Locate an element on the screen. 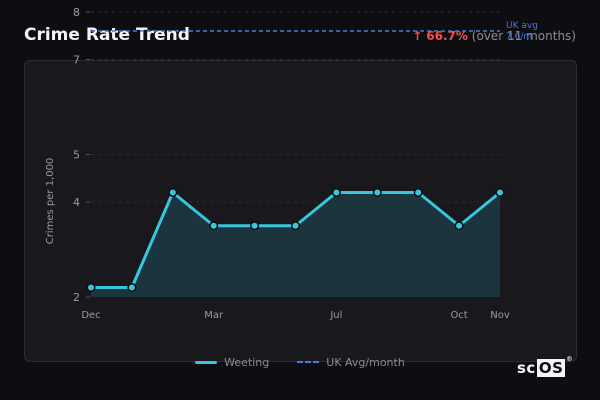  legend-item-series: Weeting is located at coordinates (232, 362).